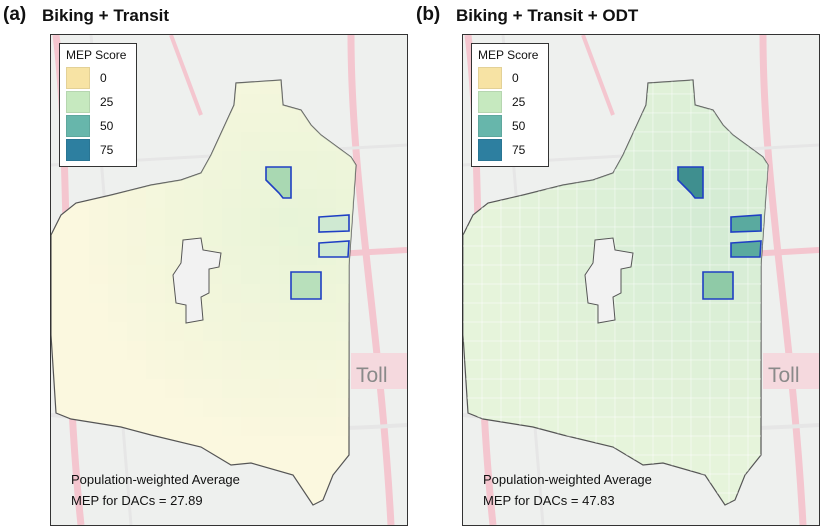  Describe the element at coordinates (746, 249) in the screenshot. I see `dac-polygon-3b` at that location.